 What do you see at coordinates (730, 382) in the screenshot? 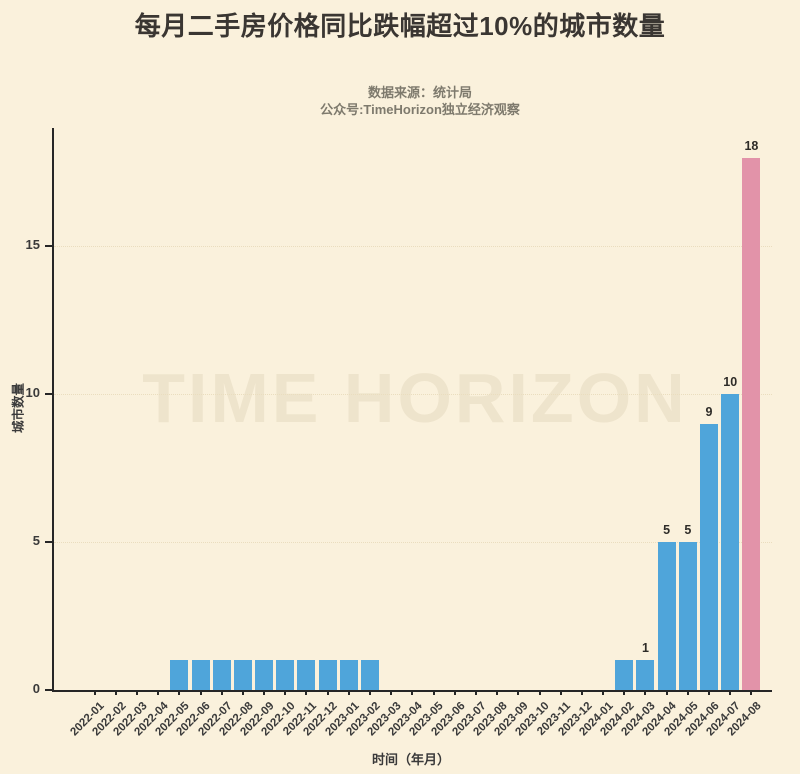
I see `bar-value-label-2024-07: 10` at bounding box center [730, 382].